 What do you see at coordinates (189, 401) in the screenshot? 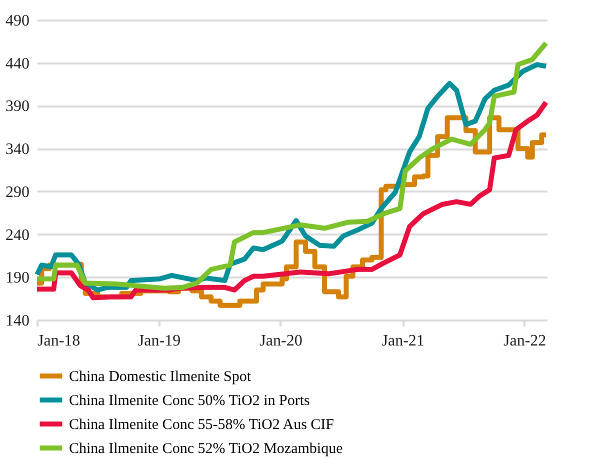
I see `legend-label: China Ilmenite Conc 50% TiO2 in Ports` at bounding box center [189, 401].